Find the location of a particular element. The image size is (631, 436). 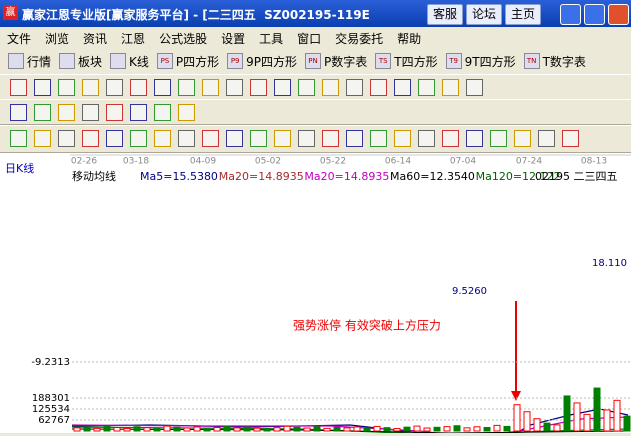

toolbar-label: T数字表 is located at coordinates (564, 61).